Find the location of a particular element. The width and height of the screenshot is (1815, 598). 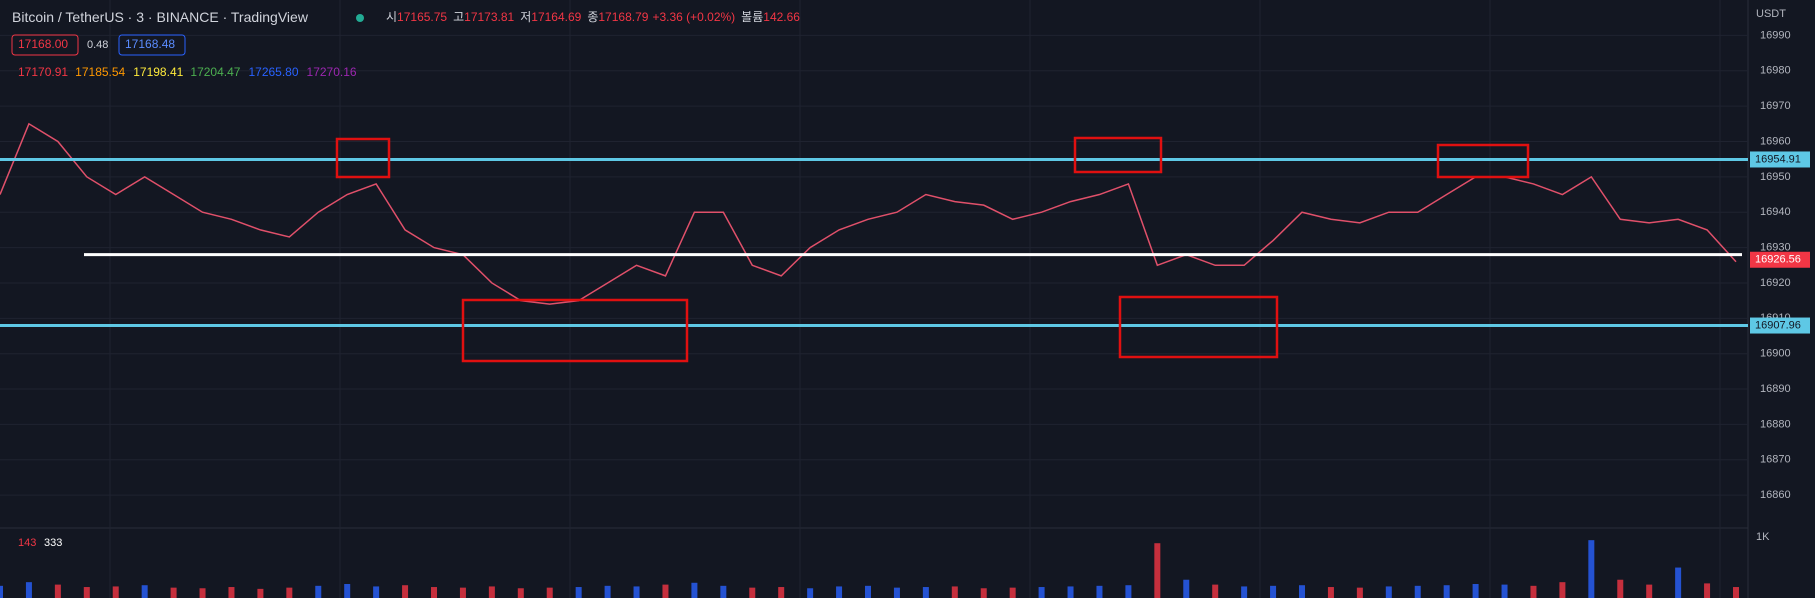

bid: 17168.00 is located at coordinates (43, 44).